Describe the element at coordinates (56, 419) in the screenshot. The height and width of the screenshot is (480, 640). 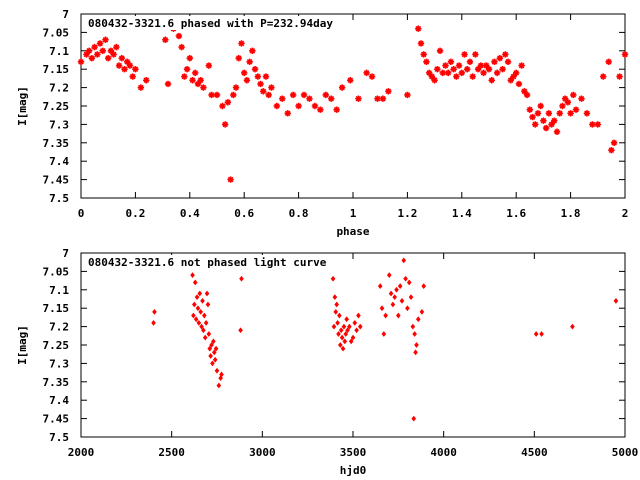
I see `unphased-y-tick-label: 7.45` at that location.